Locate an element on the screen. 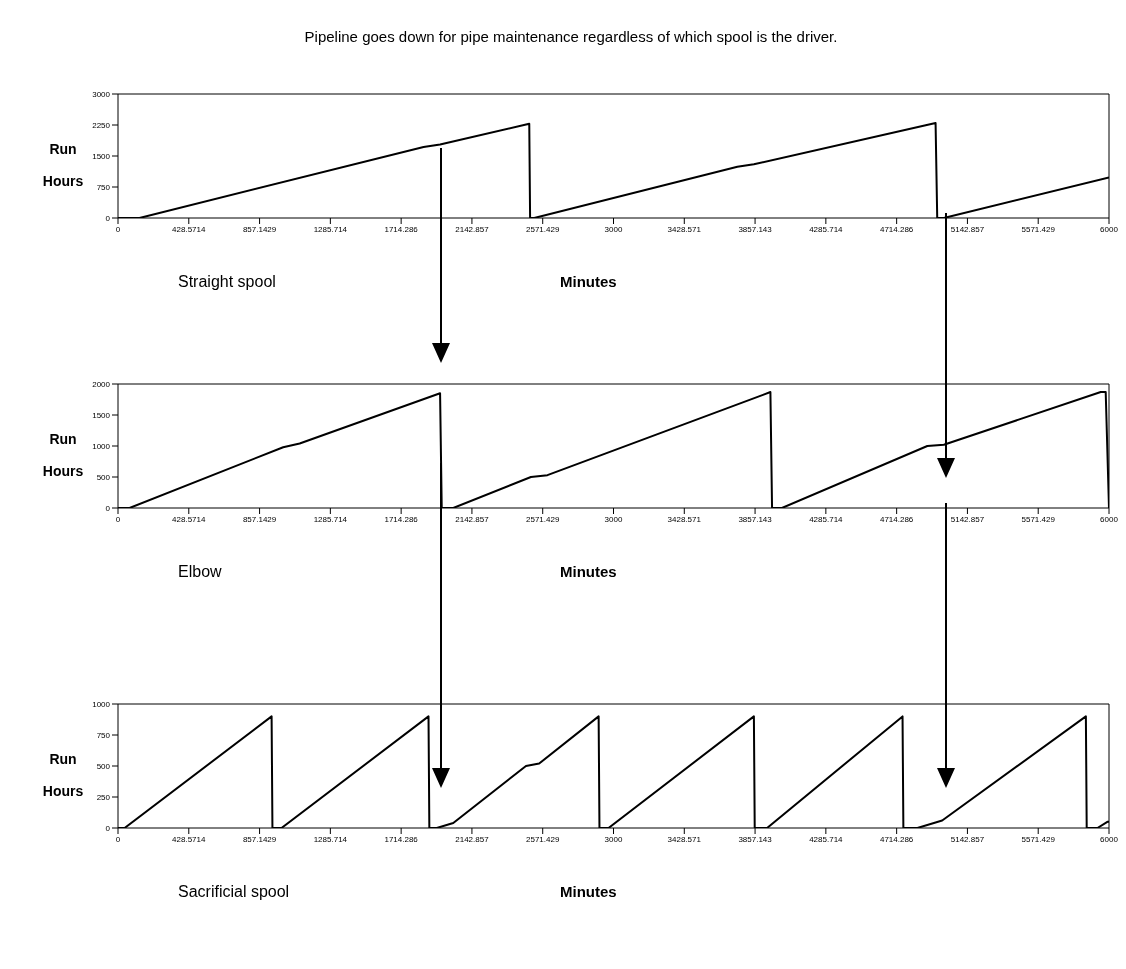 The width and height of the screenshot is (1126, 969). text: Sacrificial spool is located at coordinates (234, 891).